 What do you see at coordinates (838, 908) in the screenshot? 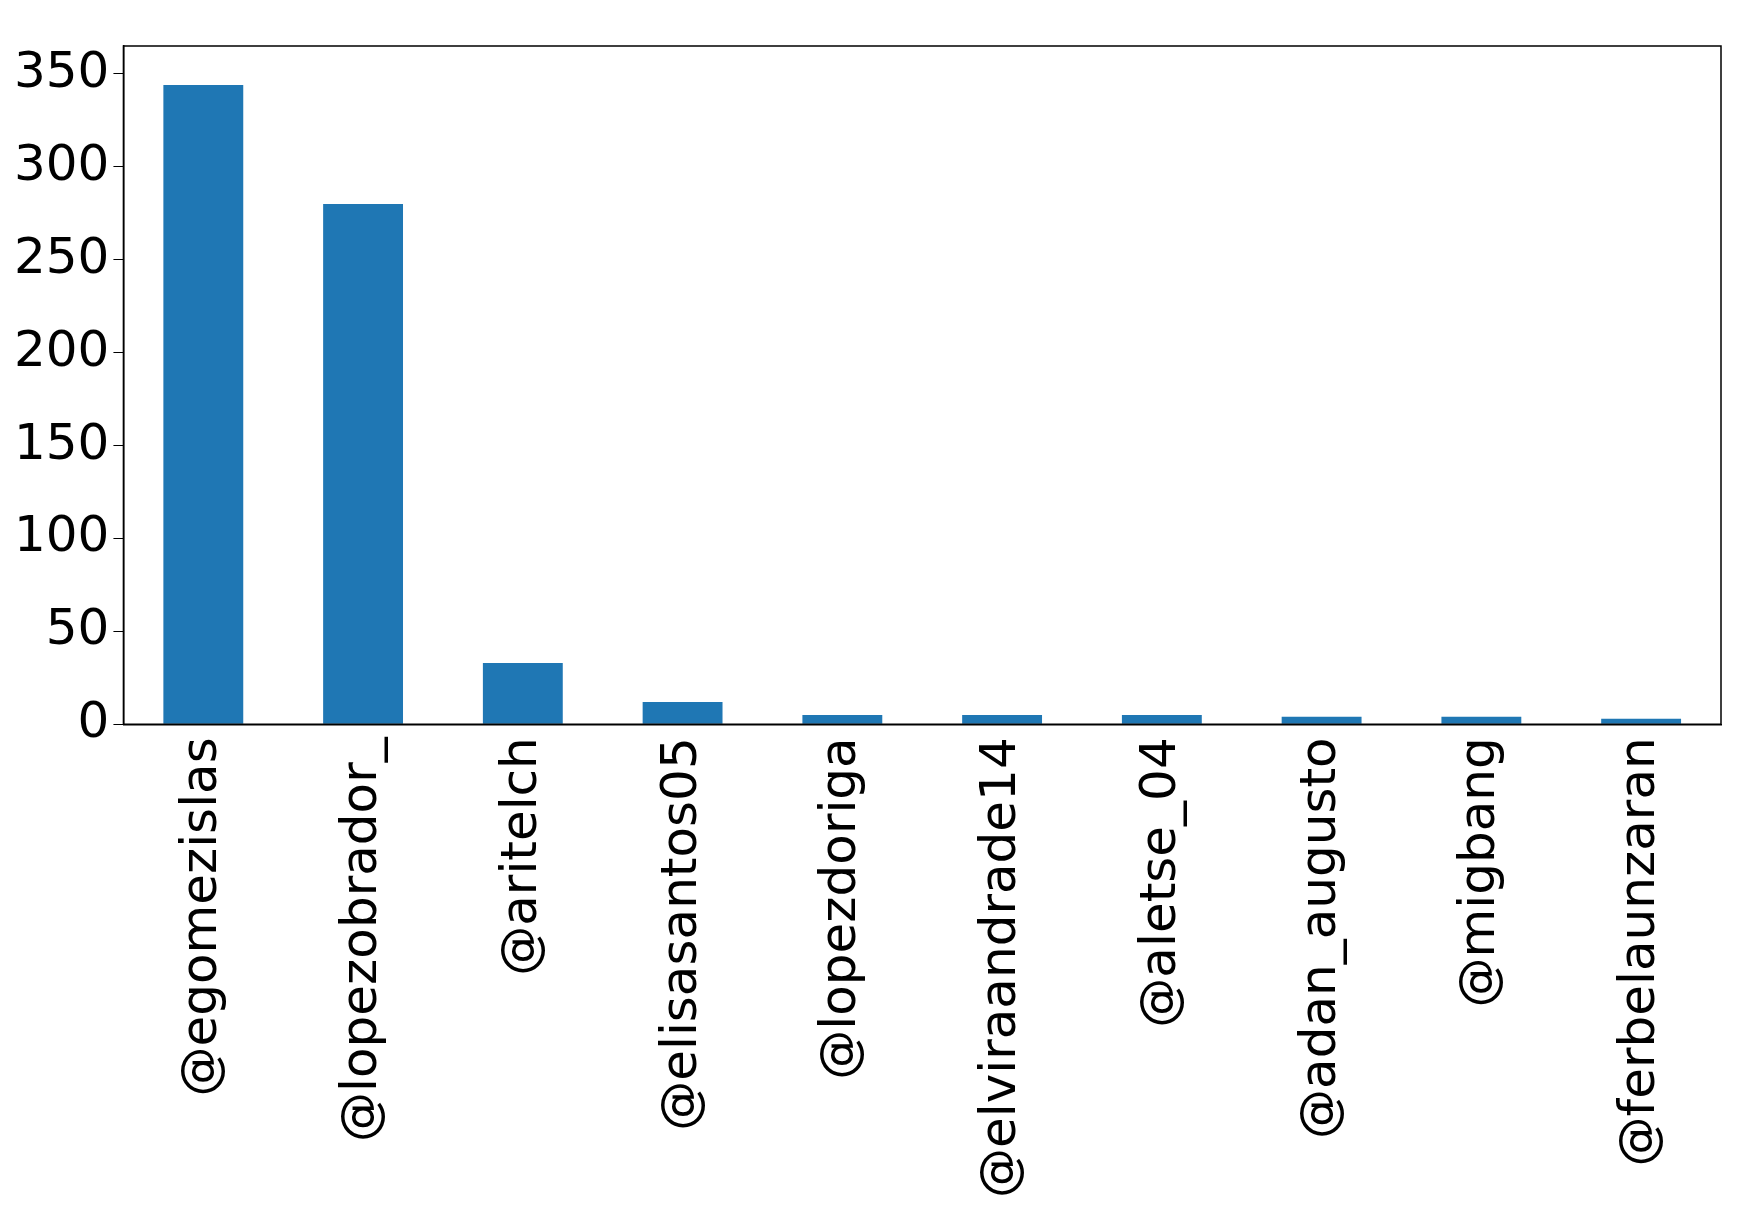
I see `x-tick-label: @lopezdoriga` at bounding box center [838, 908].